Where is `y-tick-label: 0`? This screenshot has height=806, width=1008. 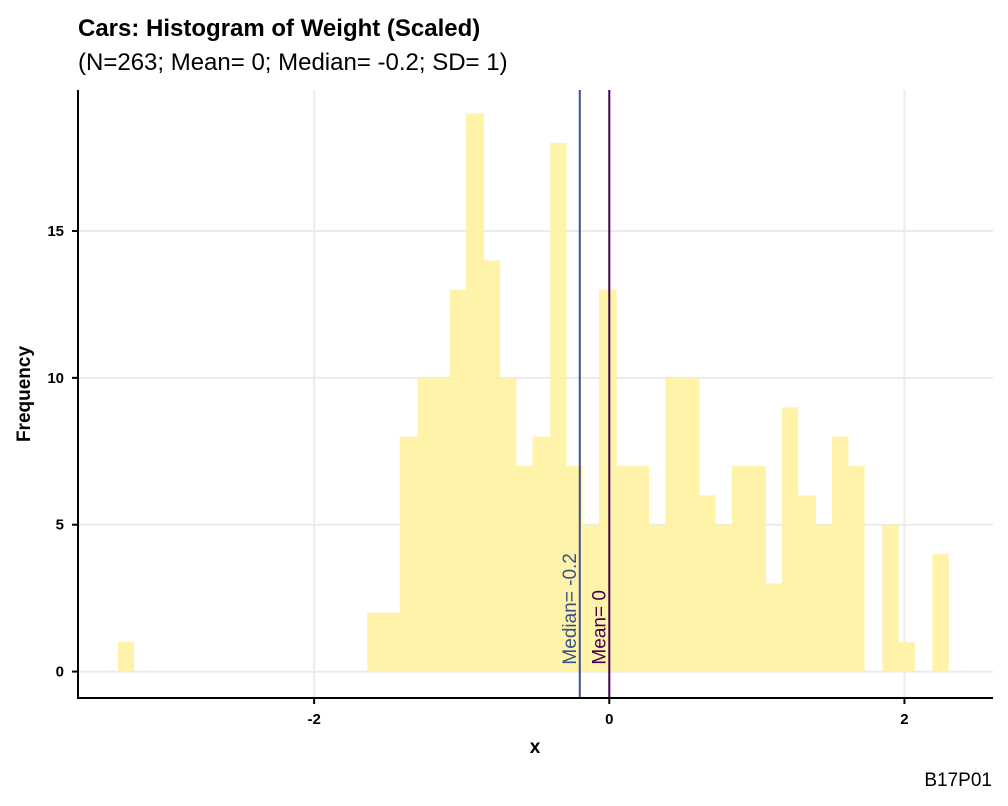 y-tick-label: 0 is located at coordinates (60, 672).